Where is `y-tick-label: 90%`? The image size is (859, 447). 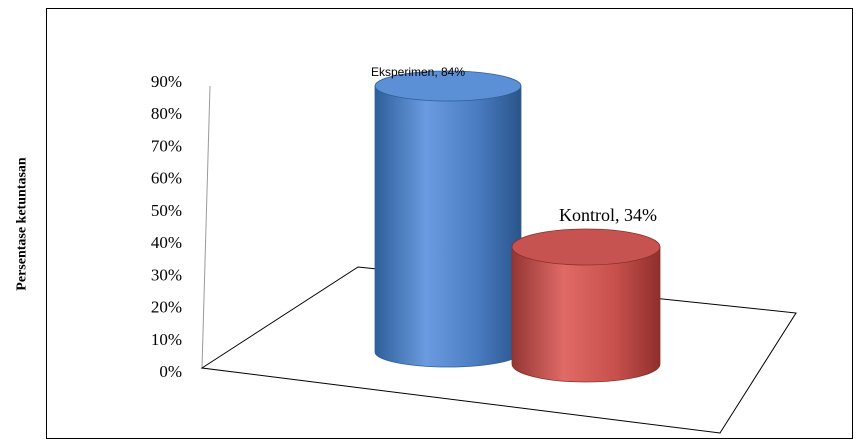
y-tick-label: 90% is located at coordinates (166, 81).